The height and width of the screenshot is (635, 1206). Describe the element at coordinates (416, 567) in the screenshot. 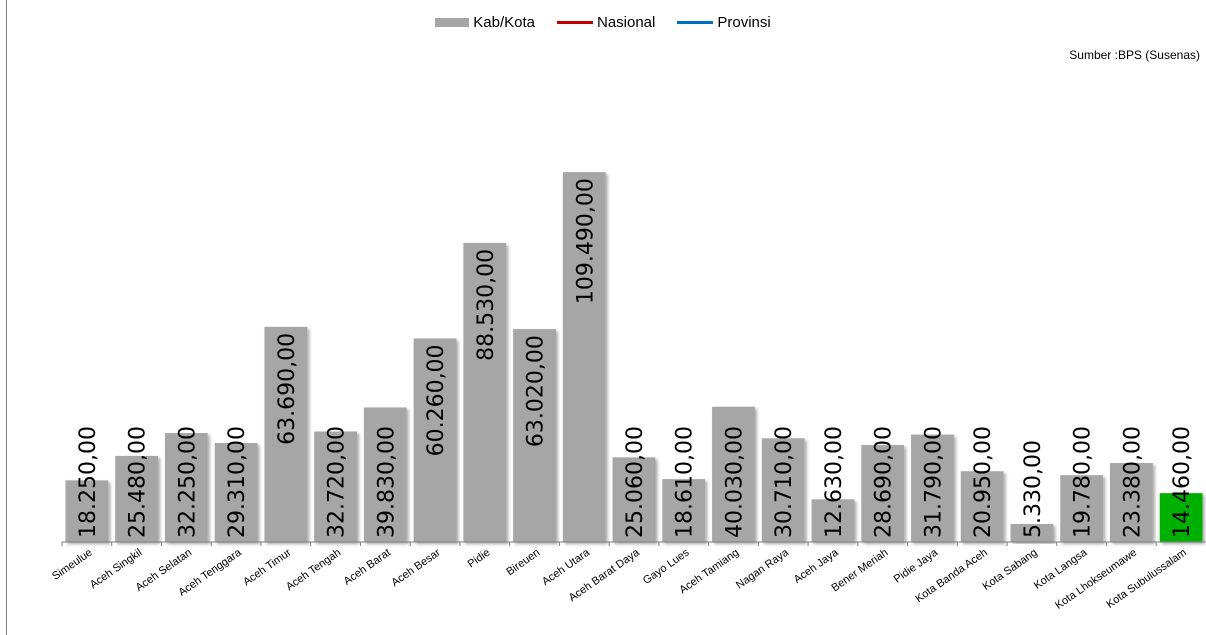

I see `category-label-aceh-besar: Aceh Besar` at that location.